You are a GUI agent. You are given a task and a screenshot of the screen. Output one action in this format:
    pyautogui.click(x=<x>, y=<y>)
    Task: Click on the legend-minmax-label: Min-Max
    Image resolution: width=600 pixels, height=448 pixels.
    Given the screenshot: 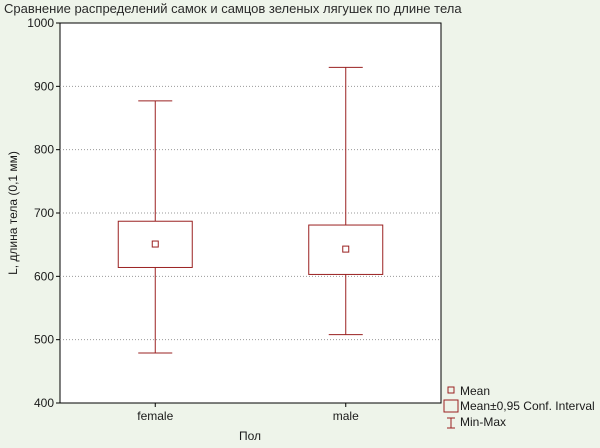 What is the action you would take?
    pyautogui.click(x=483, y=422)
    